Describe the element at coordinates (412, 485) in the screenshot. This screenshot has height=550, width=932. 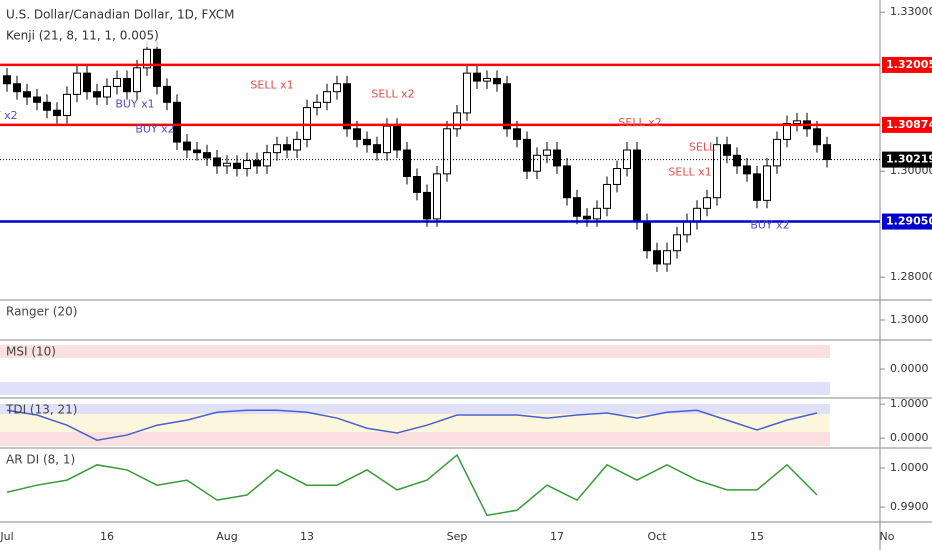
I see `indicator-line` at that location.